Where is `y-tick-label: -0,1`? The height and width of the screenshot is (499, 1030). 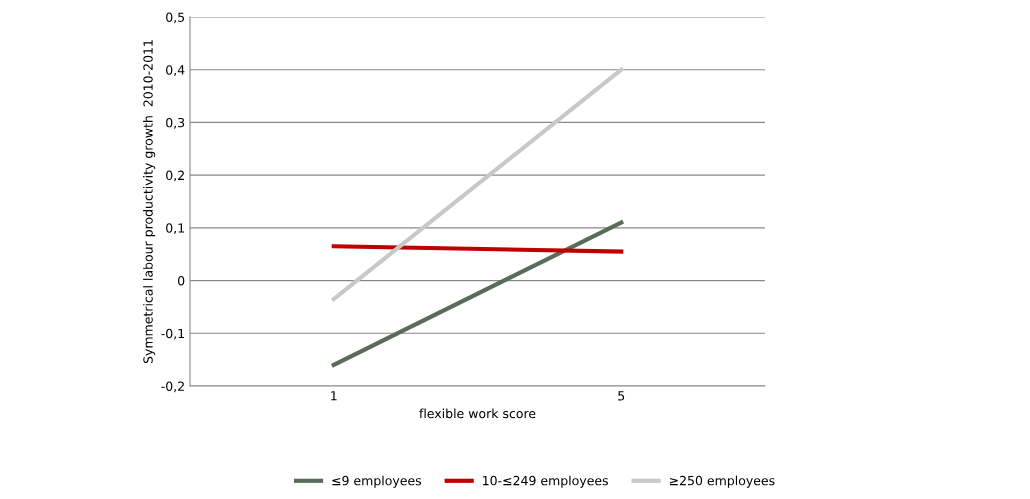
y-tick-label: -0,1 is located at coordinates (172, 334).